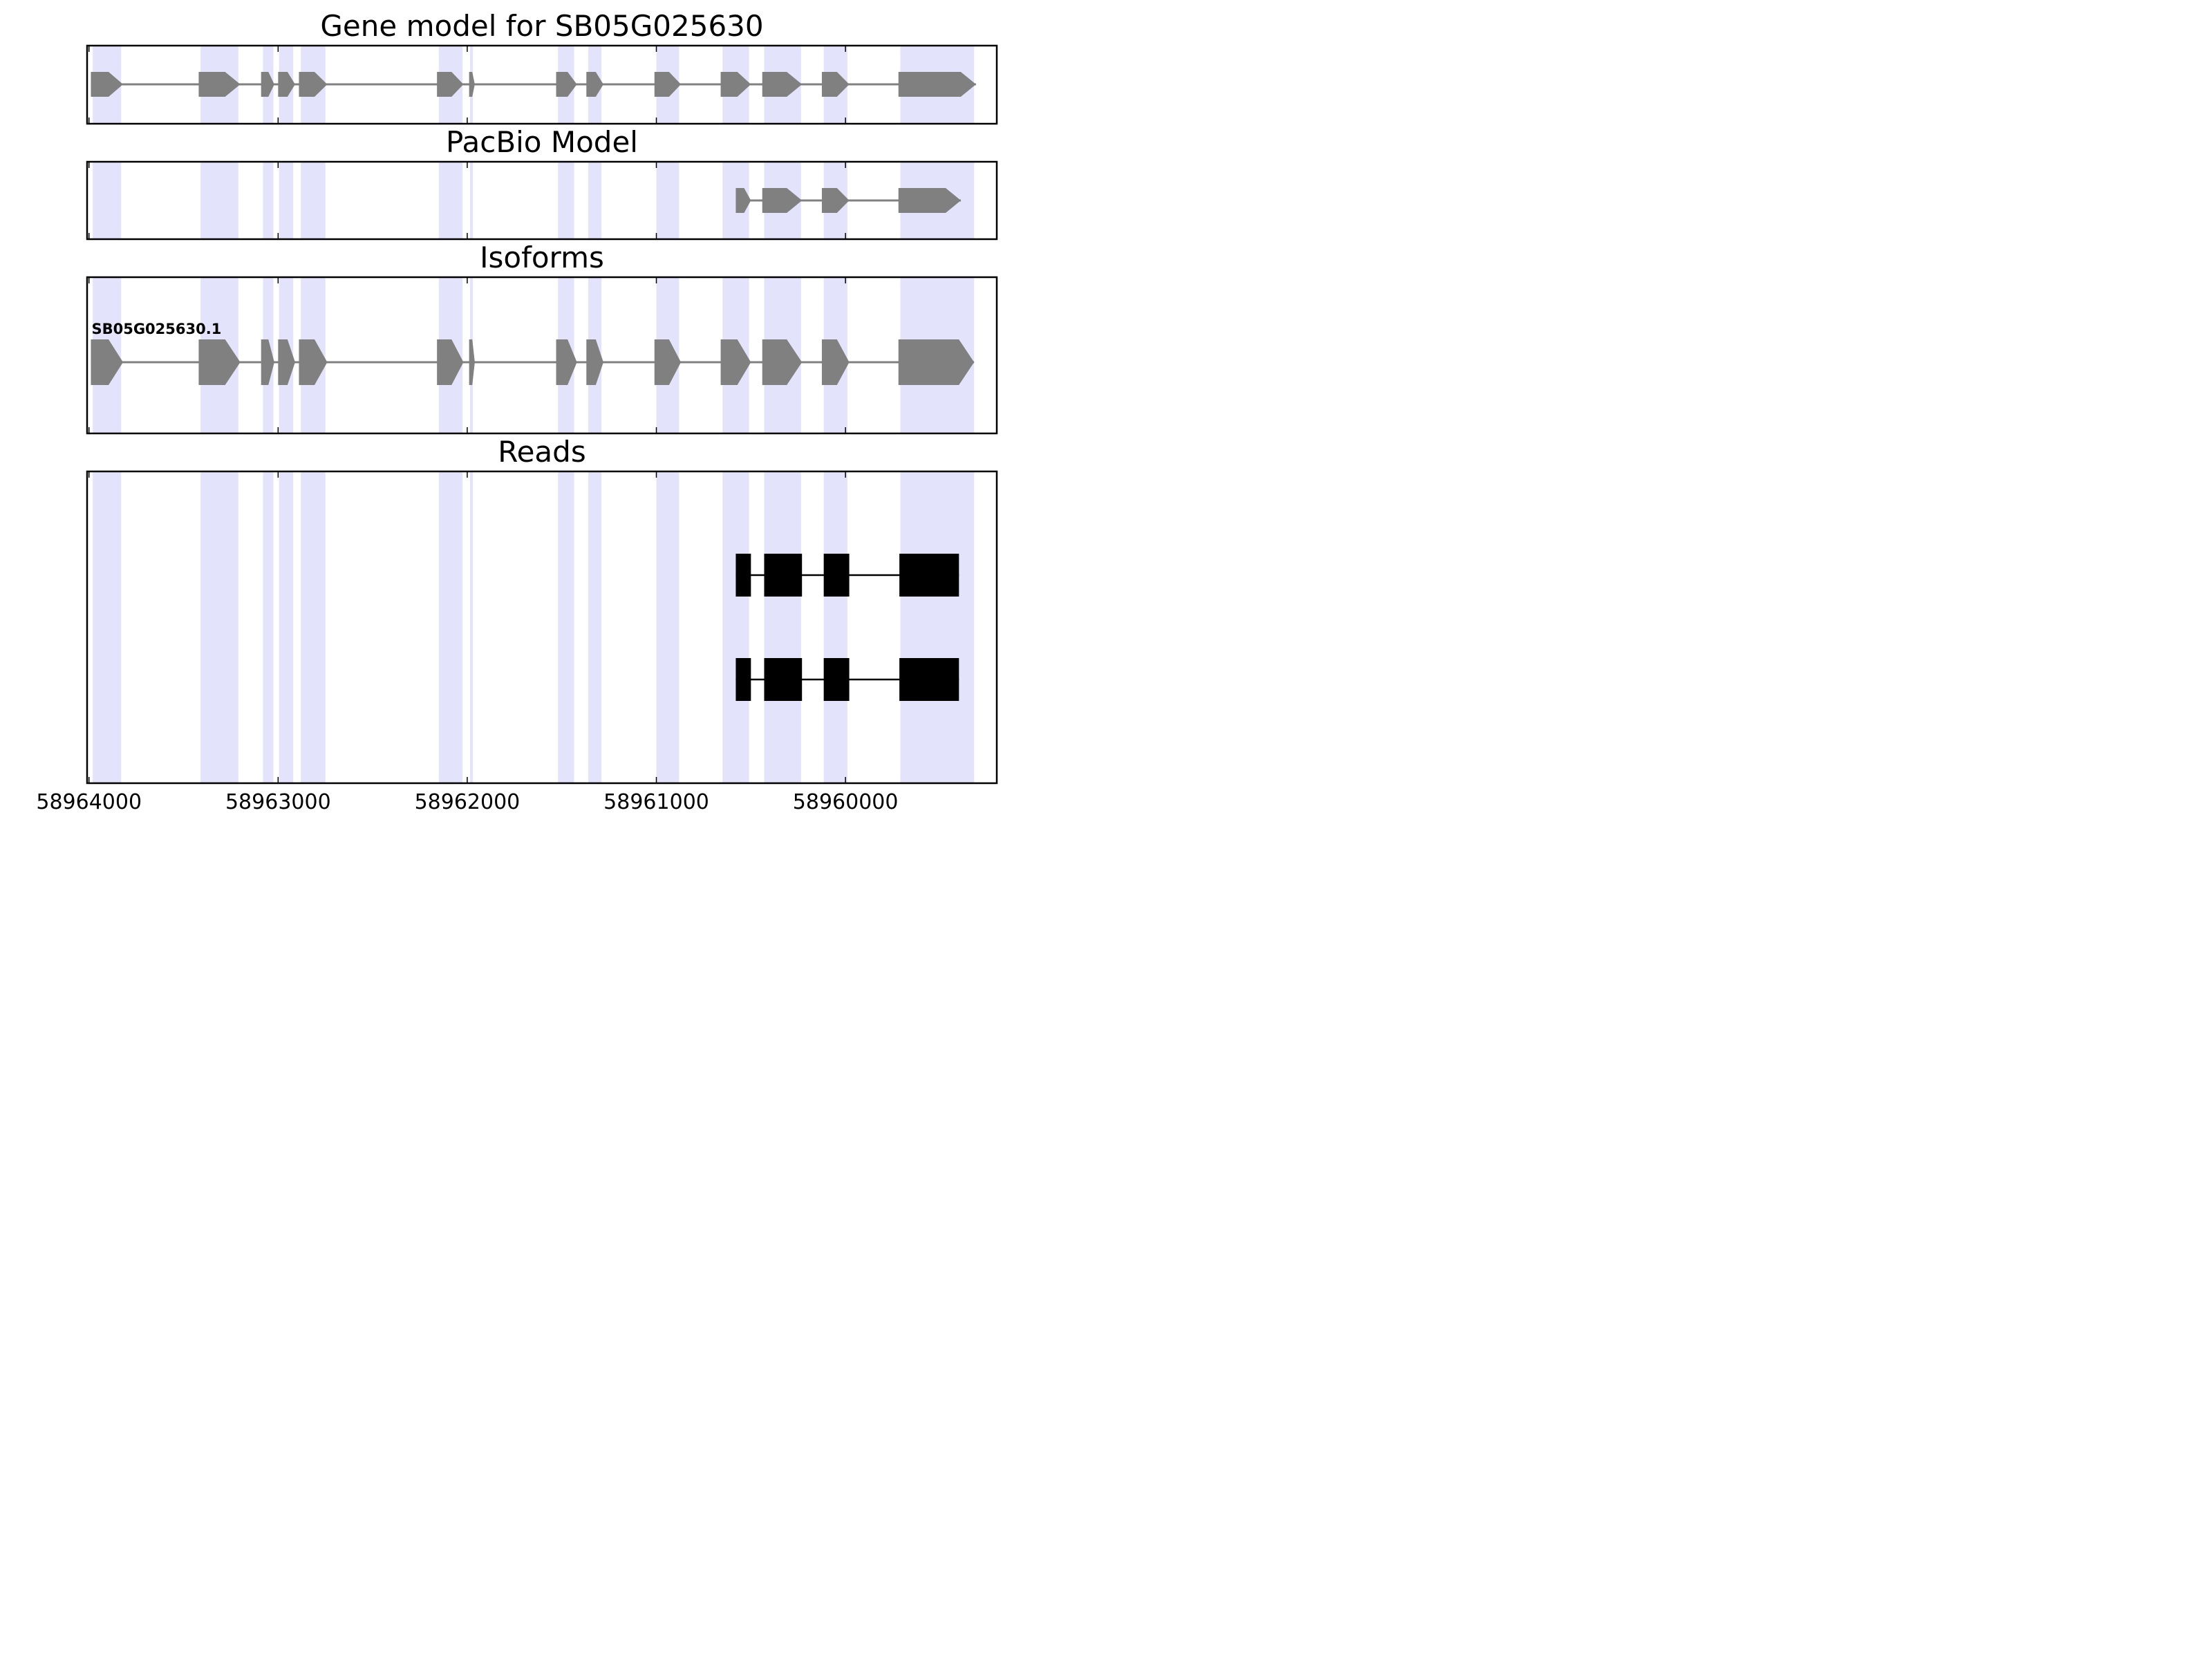 This screenshot has width=2212, height=1659. I want to click on x-tick-label: 58962000, so click(468, 801).